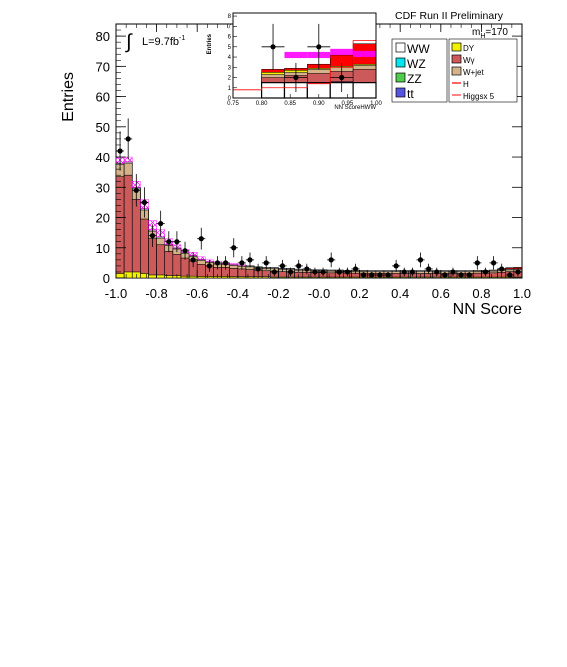 This screenshot has height=667, width=567. I want to click on inset-x-tick-label: 0.95, so click(348, 104).